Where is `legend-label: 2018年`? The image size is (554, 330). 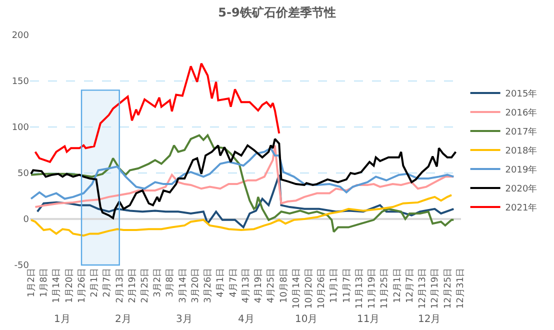 legend-label: 2018年 is located at coordinates (521, 151).